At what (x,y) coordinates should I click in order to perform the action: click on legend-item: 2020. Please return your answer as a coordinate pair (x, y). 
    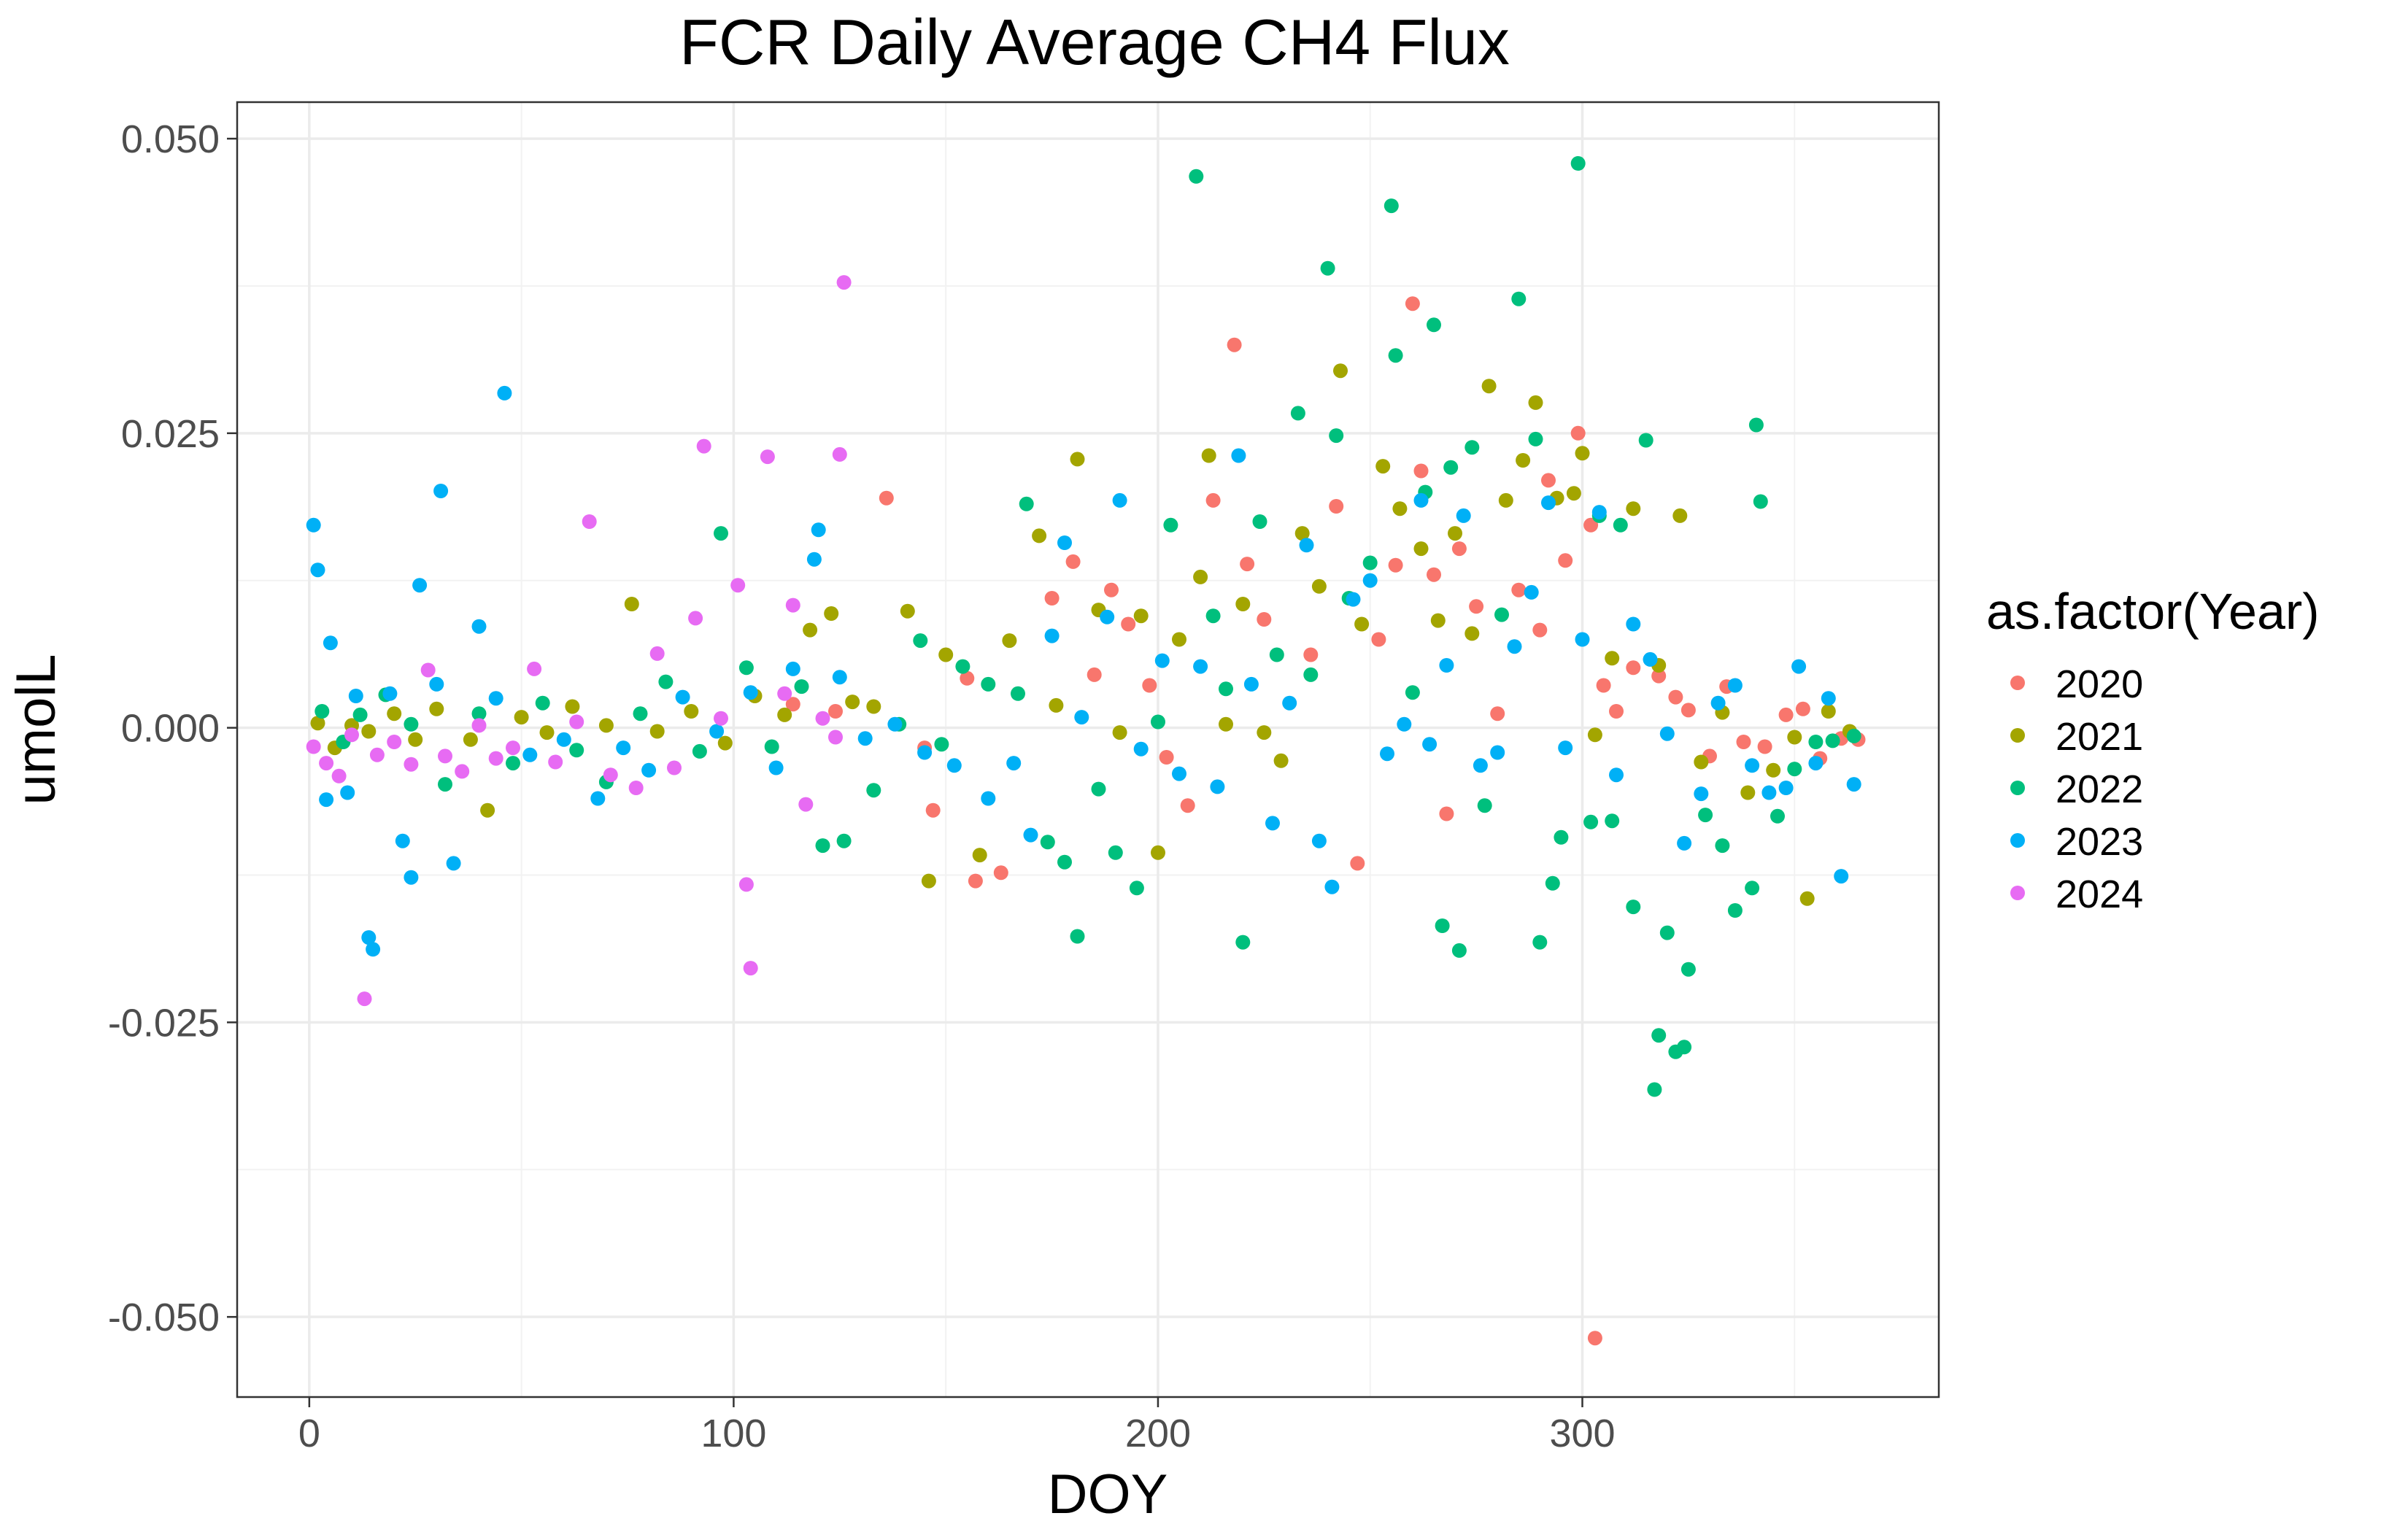
    Looking at the image, I should click on (2076, 684).